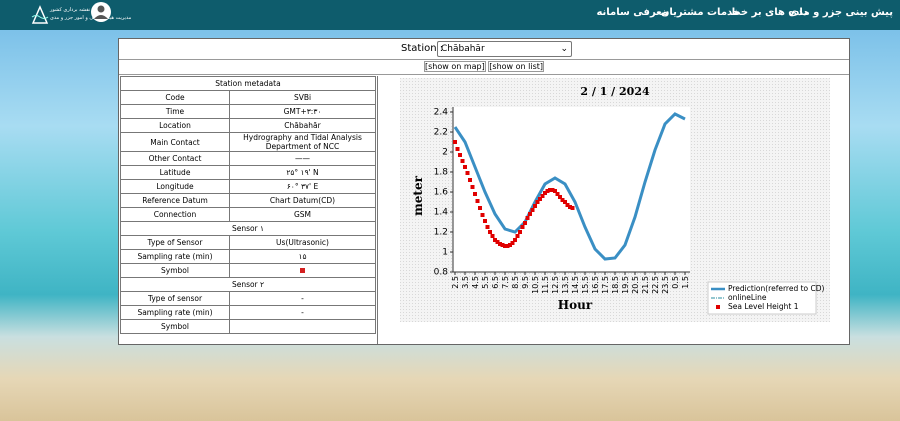 The image size is (900, 421). Describe the element at coordinates (505, 282) in the screenshot. I see `x-tick-label: 7.5` at that location.